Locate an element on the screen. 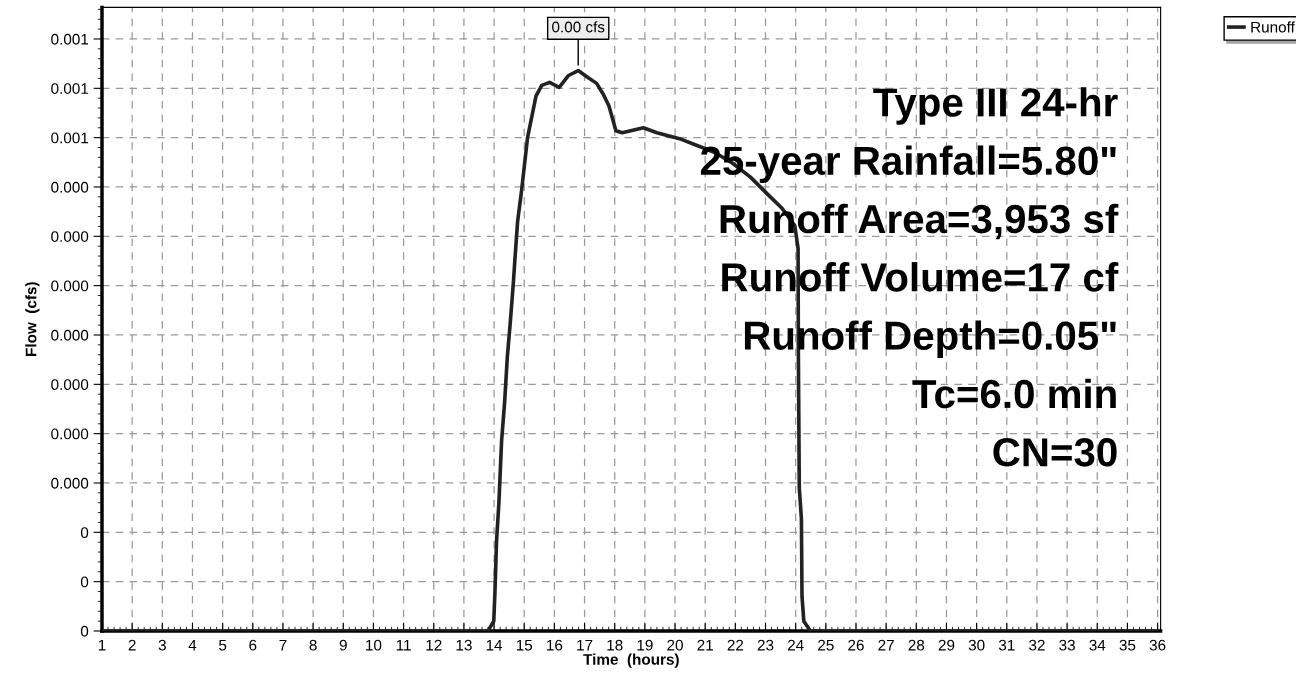 The height and width of the screenshot is (686, 1296). x-tick-label: 12 is located at coordinates (434, 645).